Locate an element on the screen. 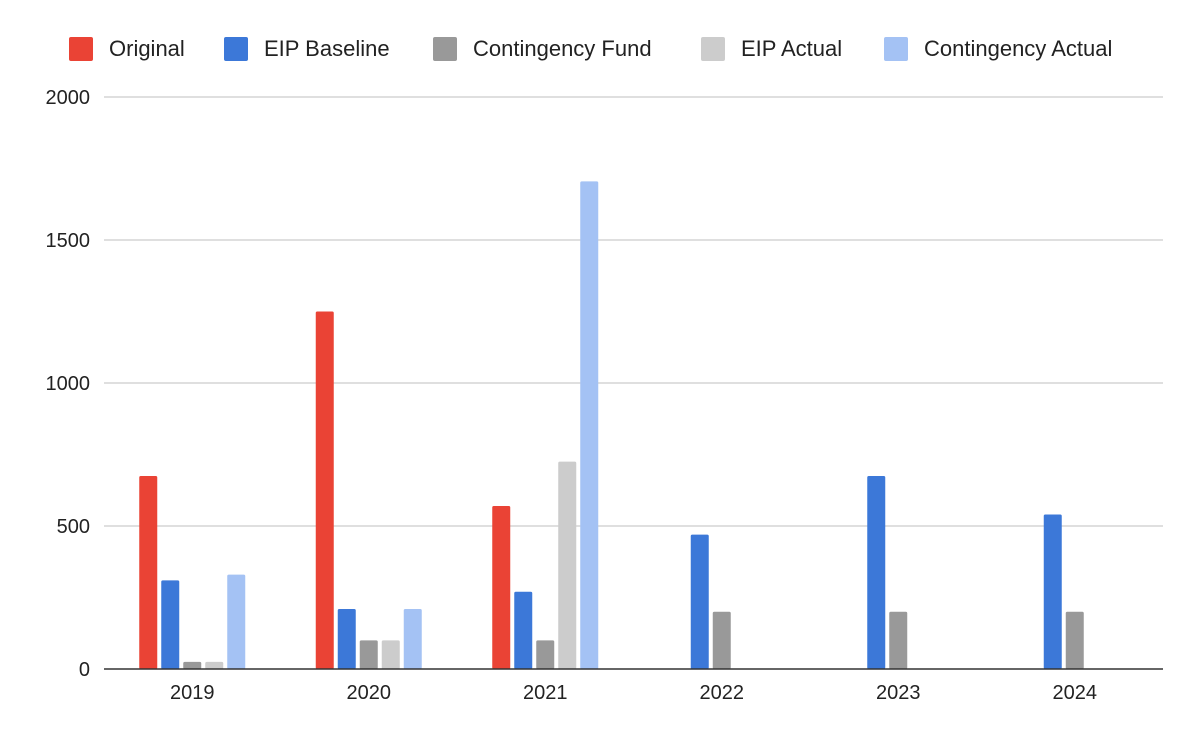  legend-label-contingency-fund: Contingency Fund is located at coordinates (562, 48).